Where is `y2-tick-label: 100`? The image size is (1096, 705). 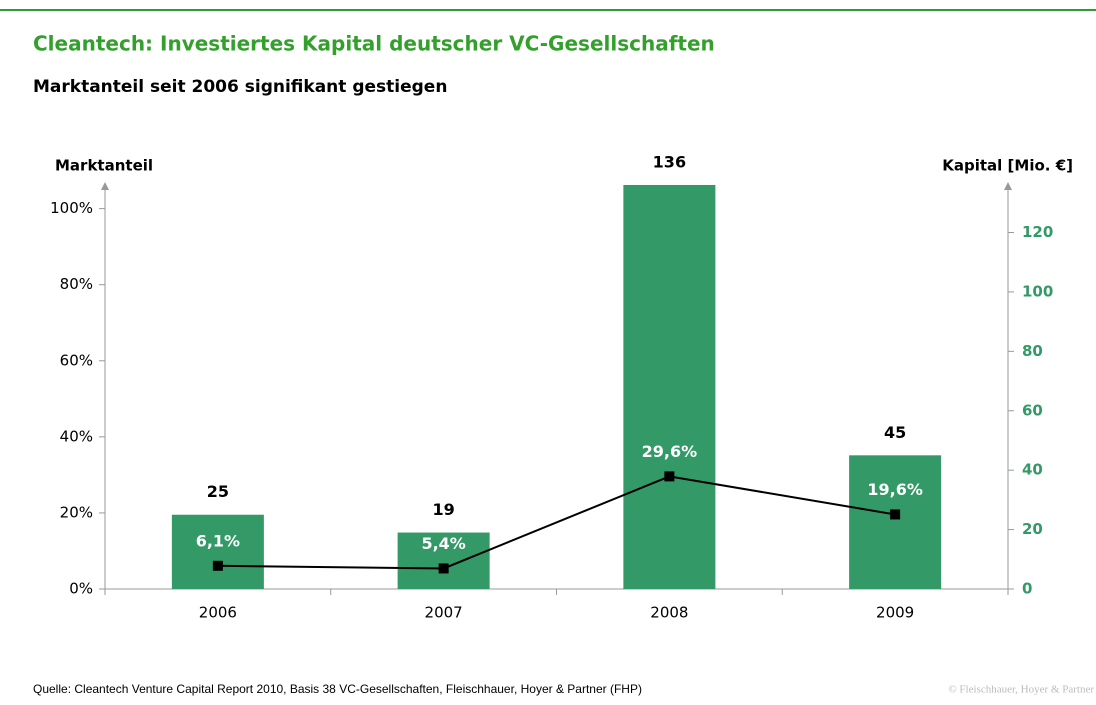
y2-tick-label: 100 is located at coordinates (1037, 291).